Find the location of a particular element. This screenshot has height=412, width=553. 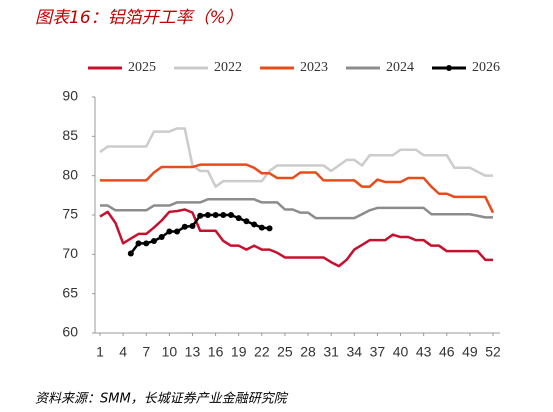

y-tick-label: 75 is located at coordinates (70, 214).